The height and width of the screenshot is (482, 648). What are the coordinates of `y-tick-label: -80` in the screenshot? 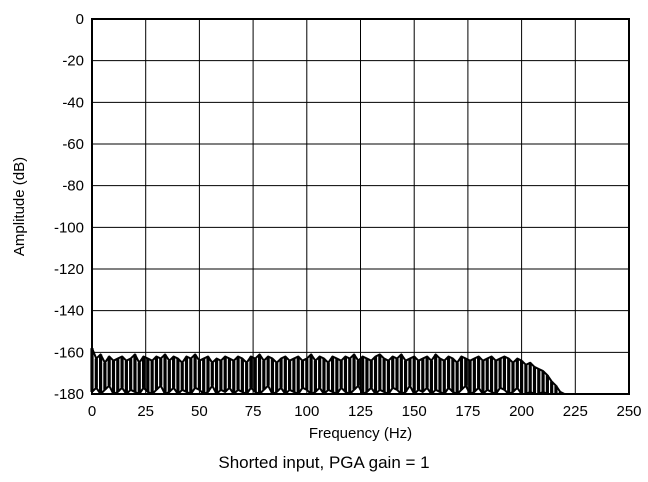 It's located at (73, 186).